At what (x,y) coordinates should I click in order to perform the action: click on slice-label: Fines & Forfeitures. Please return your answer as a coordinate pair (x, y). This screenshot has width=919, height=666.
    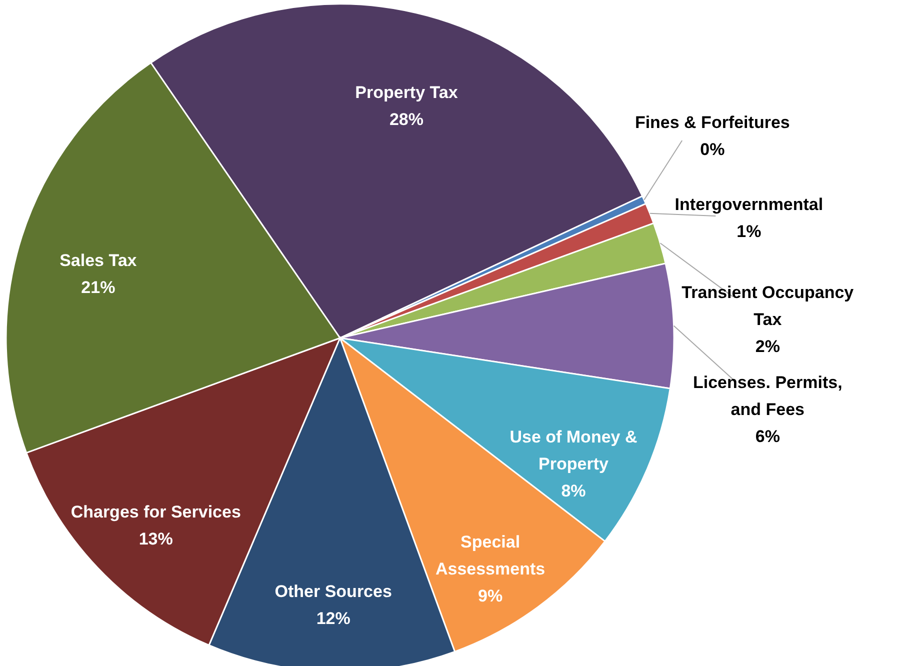
    Looking at the image, I should click on (712, 122).